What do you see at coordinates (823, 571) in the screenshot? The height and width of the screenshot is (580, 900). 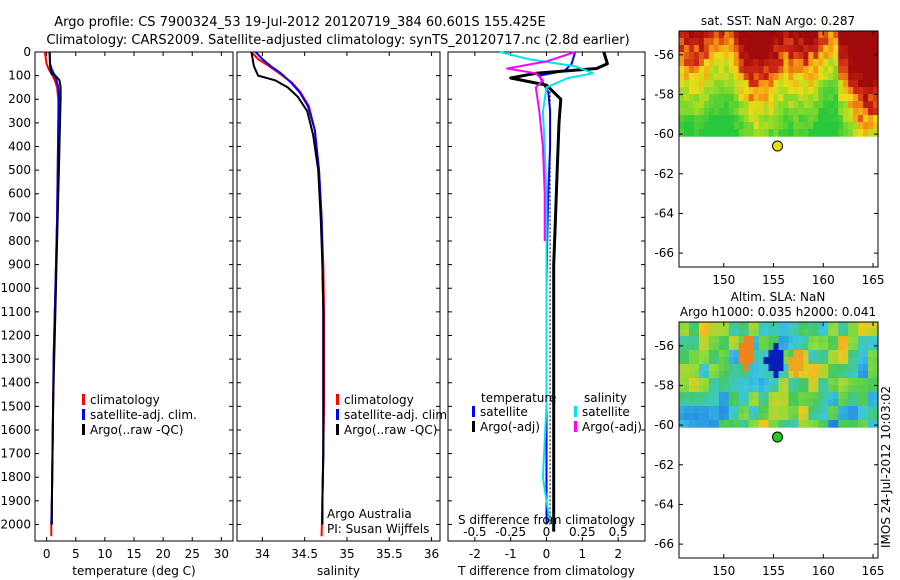 I see `map-xtick-label: 160` at bounding box center [823, 571].